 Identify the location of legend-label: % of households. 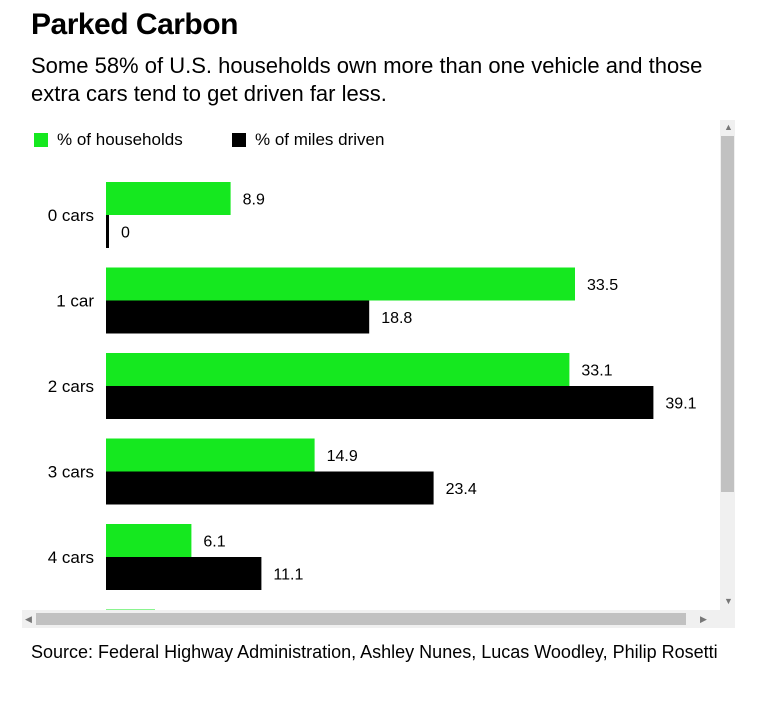
(120, 139).